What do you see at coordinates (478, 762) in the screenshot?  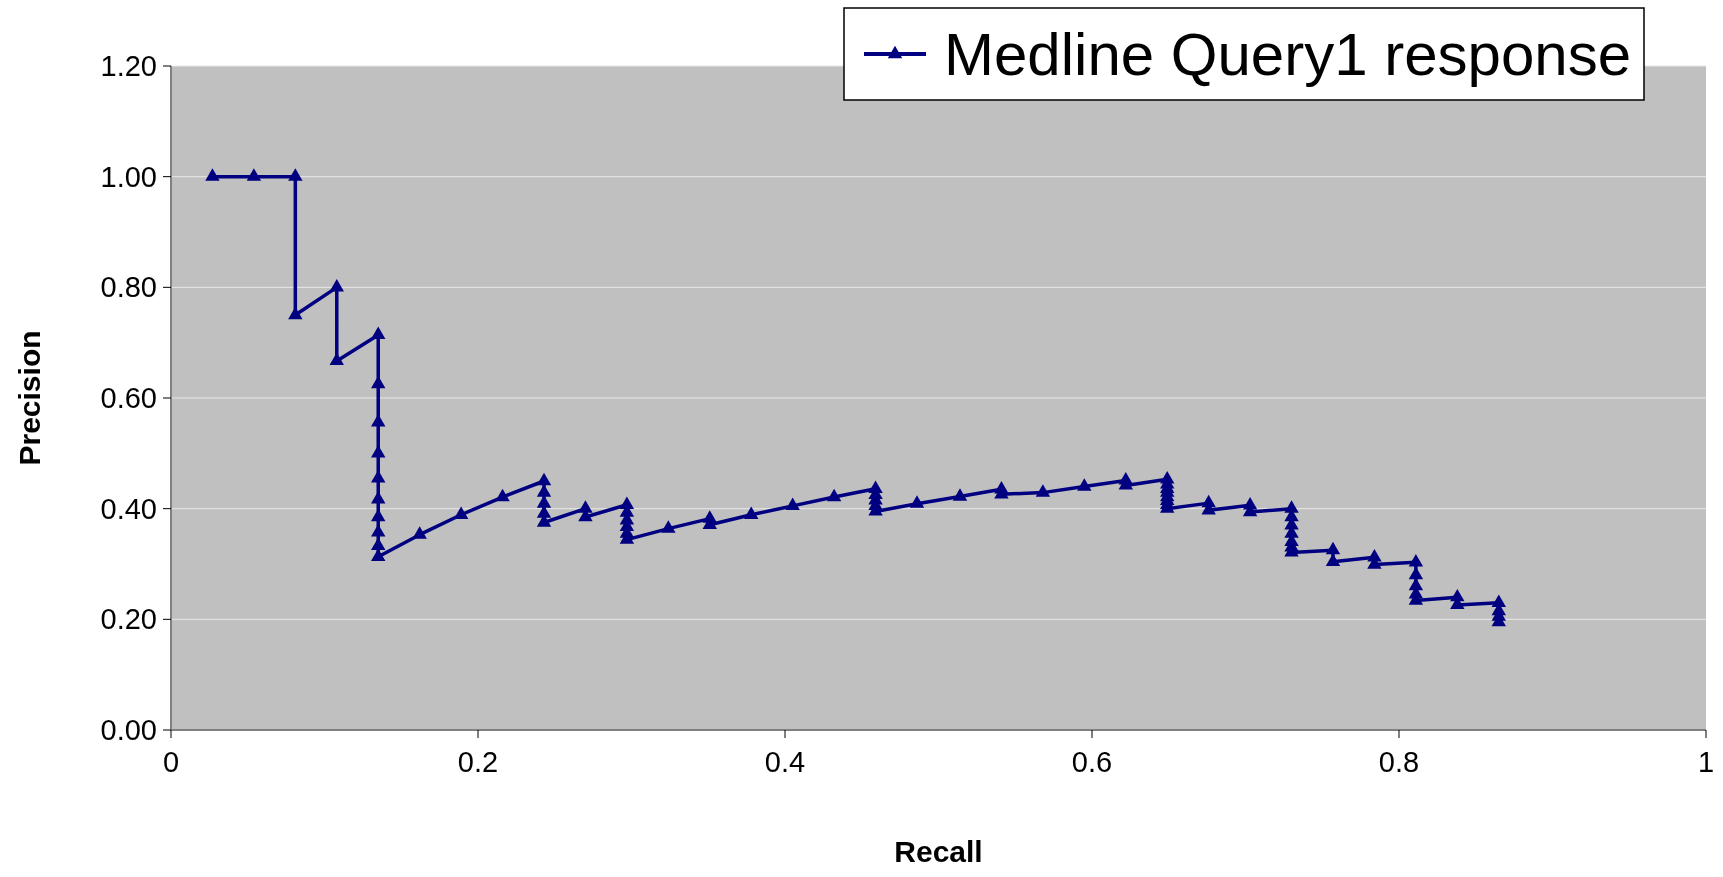 I see `x-tick-label: 0.2` at bounding box center [478, 762].